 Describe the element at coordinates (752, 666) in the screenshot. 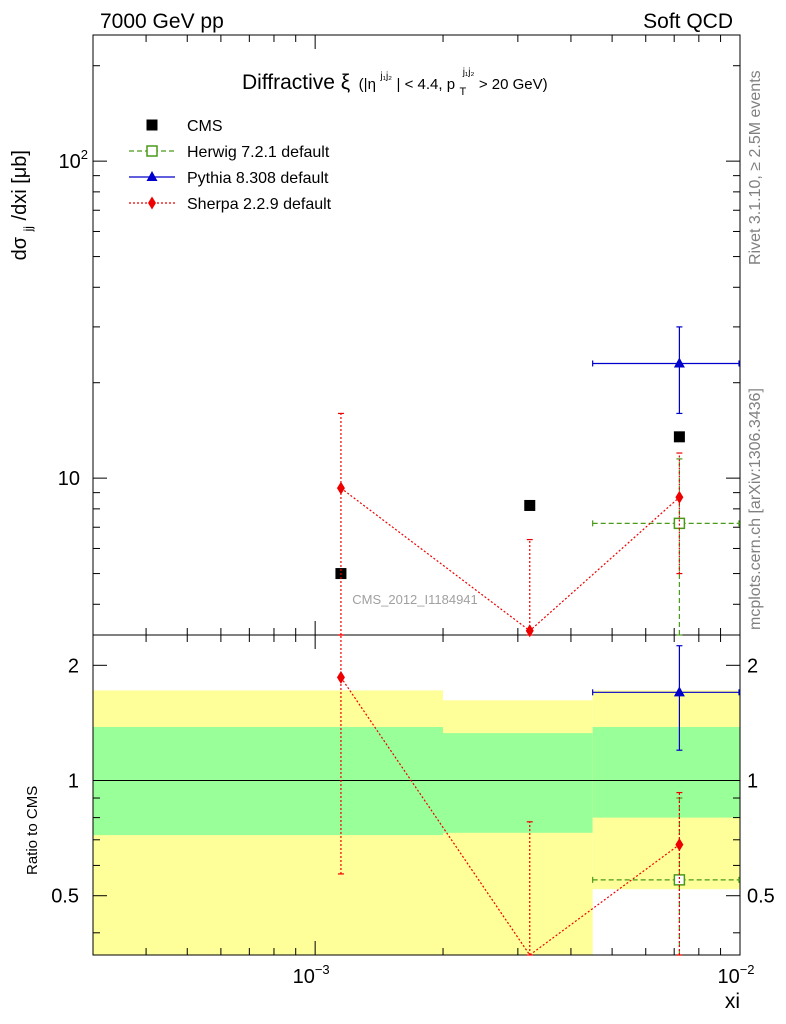

I see `ratio-y-tick-label-right: 2` at that location.